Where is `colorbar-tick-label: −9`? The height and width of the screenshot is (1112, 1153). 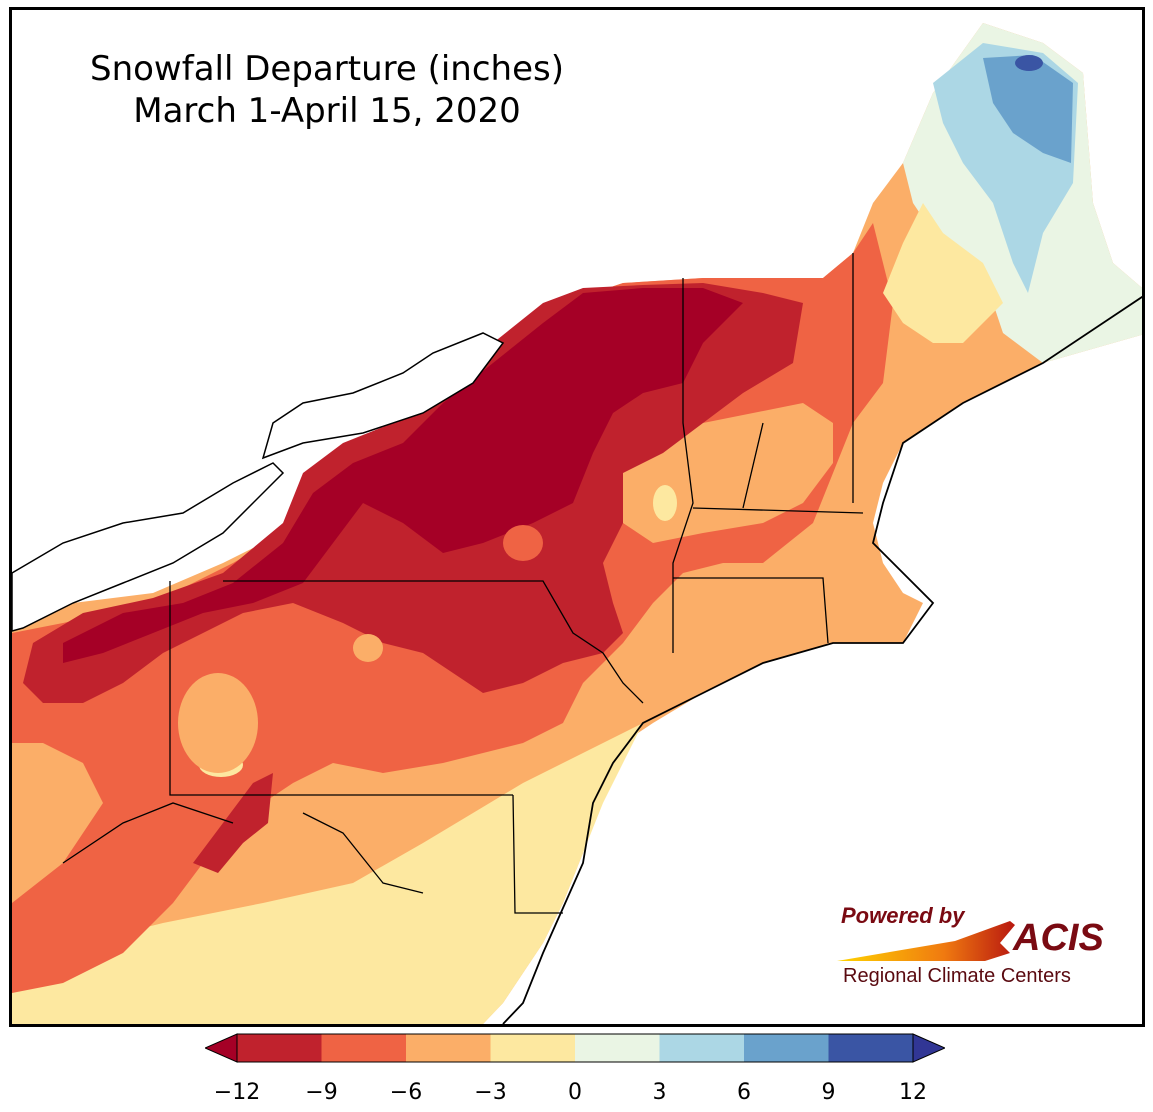 colorbar-tick-label: −9 is located at coordinates (321, 1092).